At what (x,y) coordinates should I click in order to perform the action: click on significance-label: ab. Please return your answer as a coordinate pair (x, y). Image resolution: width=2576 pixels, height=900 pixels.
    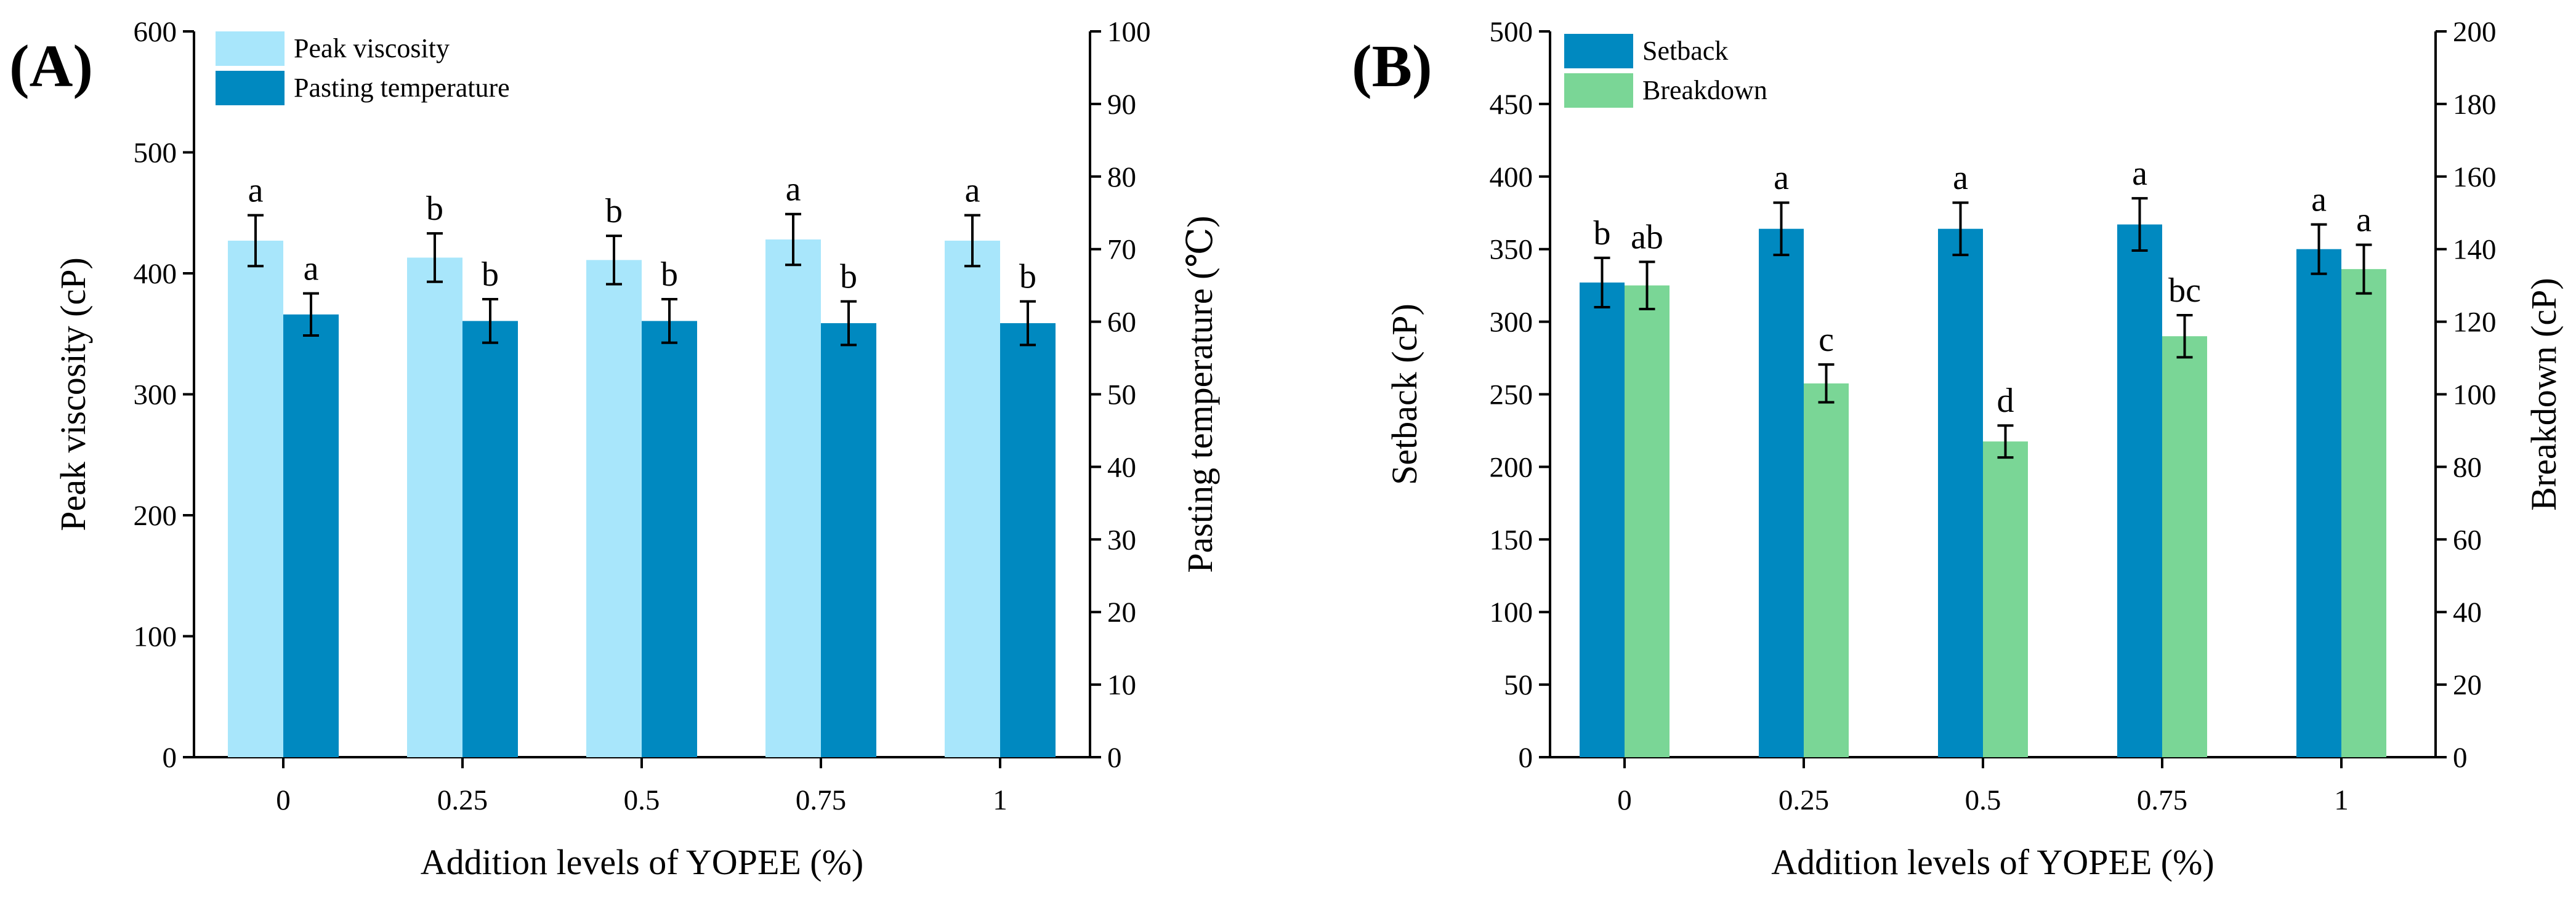
    Looking at the image, I should click on (1647, 237).